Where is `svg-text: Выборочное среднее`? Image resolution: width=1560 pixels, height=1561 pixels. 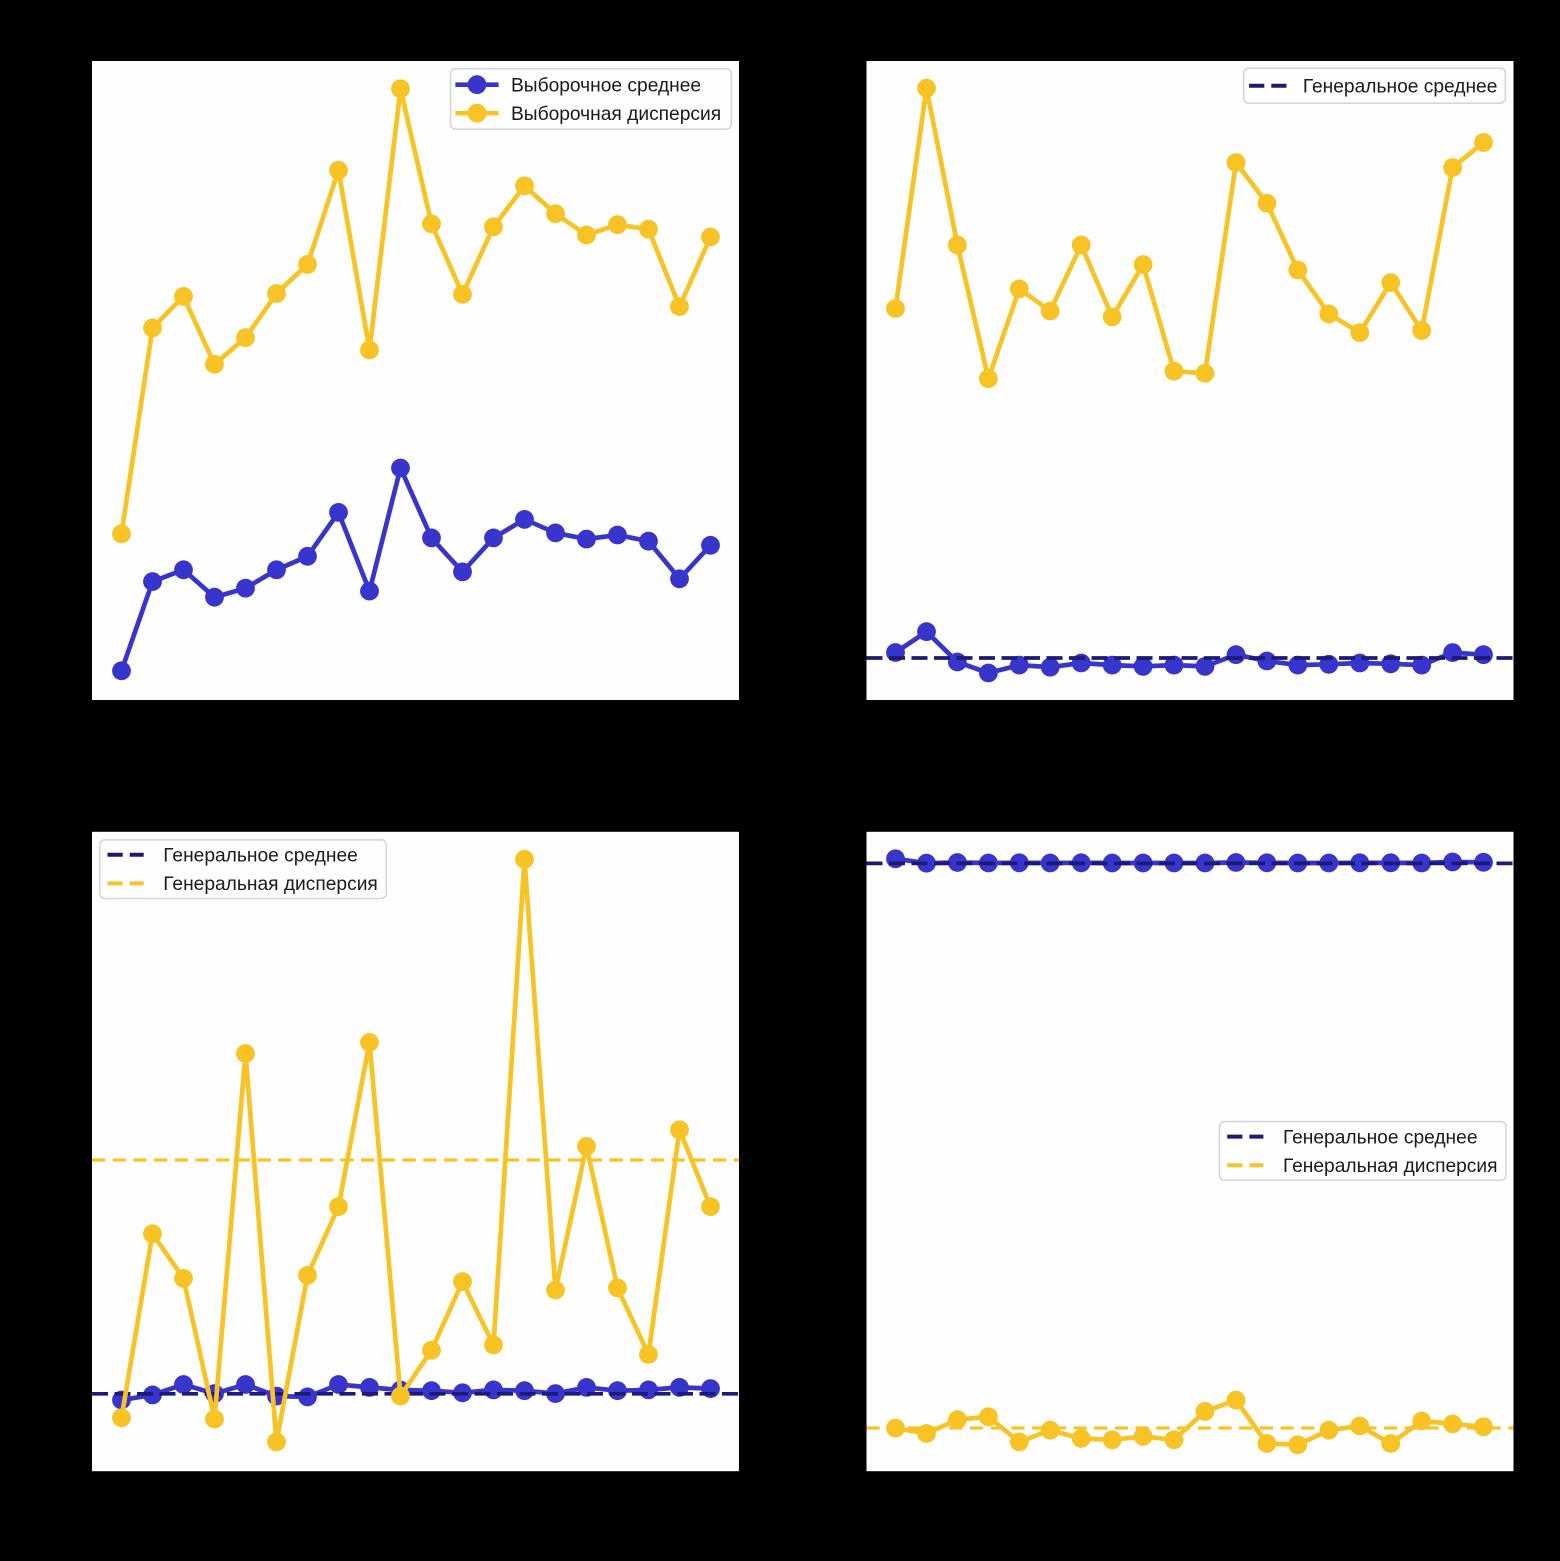 svg-text: Выборочное среднее is located at coordinates (606, 86).